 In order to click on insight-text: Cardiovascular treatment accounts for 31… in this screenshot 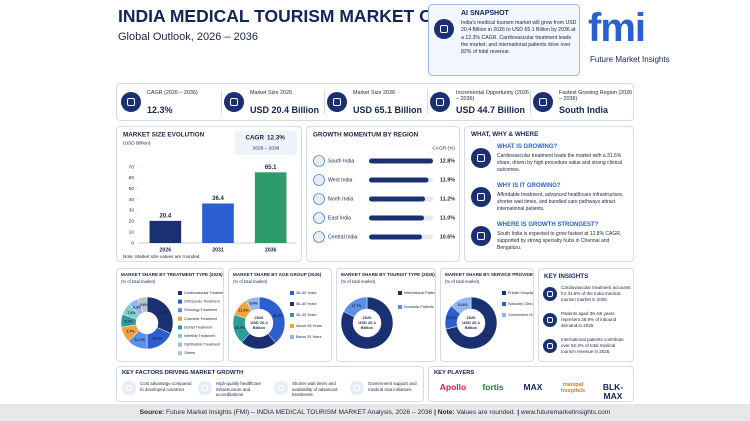, I will do `click(596, 294)`.